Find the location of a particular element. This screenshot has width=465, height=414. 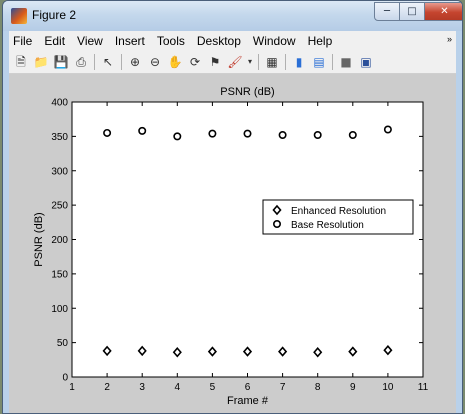

show-plot-tools-icon: ▣ is located at coordinates (366, 62).